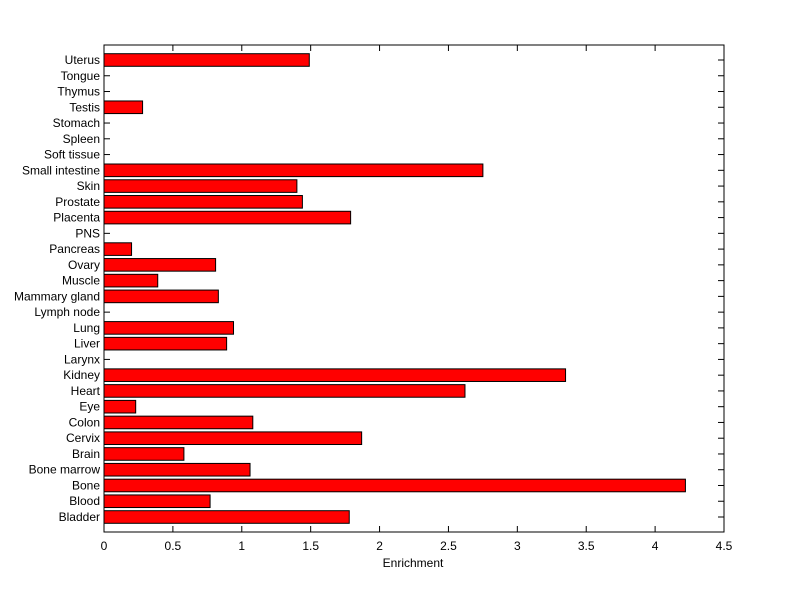  I want to click on category-label: Eye, so click(89, 407).